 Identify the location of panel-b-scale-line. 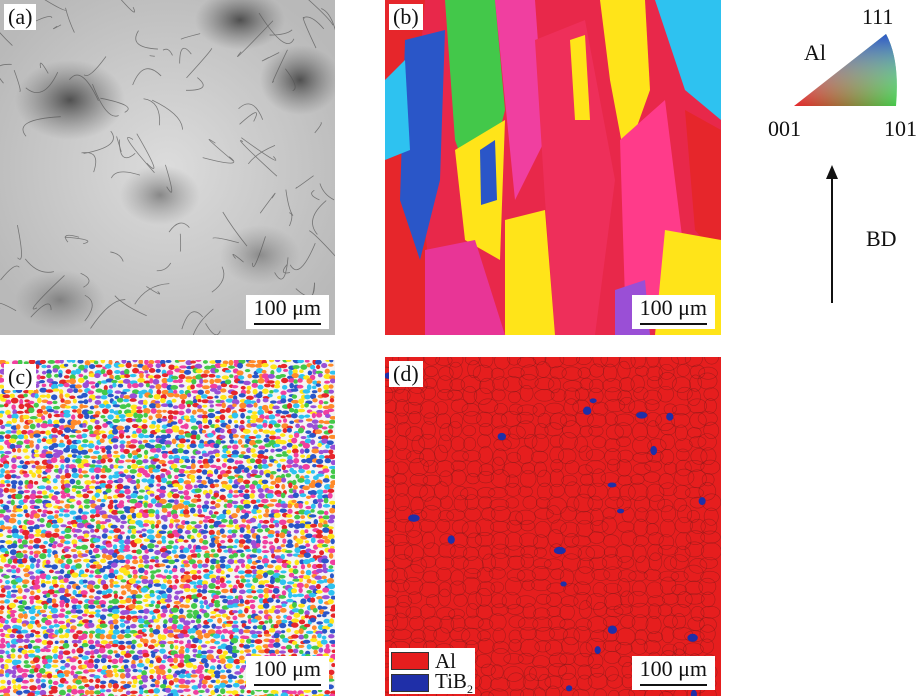
(673, 324).